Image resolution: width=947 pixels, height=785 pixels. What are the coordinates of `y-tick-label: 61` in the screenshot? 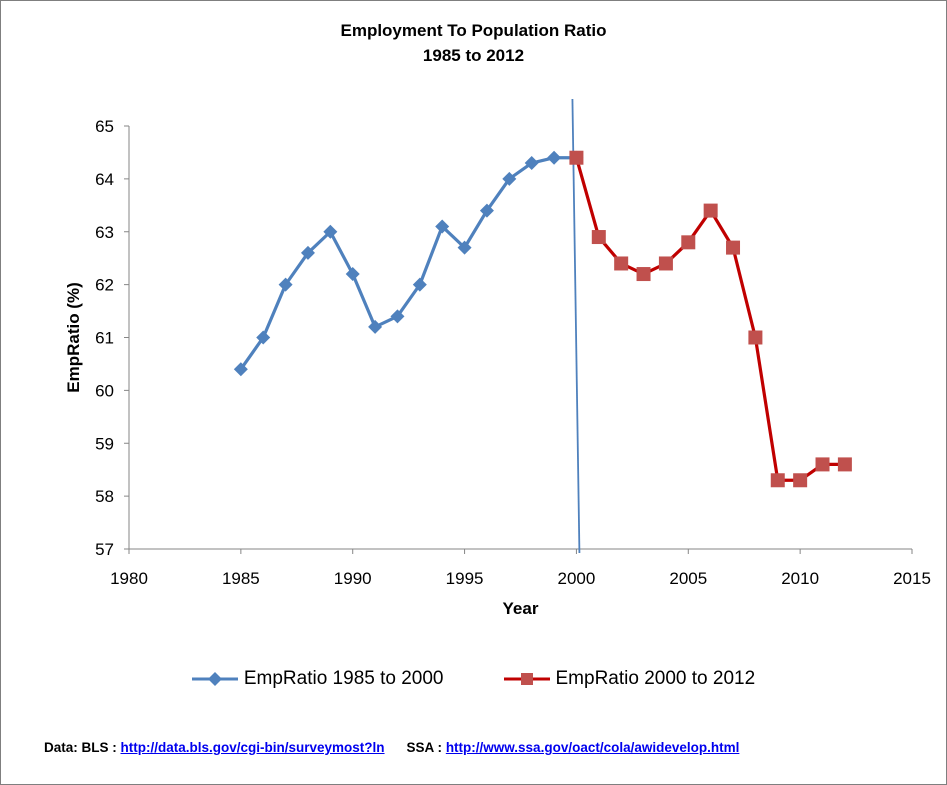 It's located at (104, 338).